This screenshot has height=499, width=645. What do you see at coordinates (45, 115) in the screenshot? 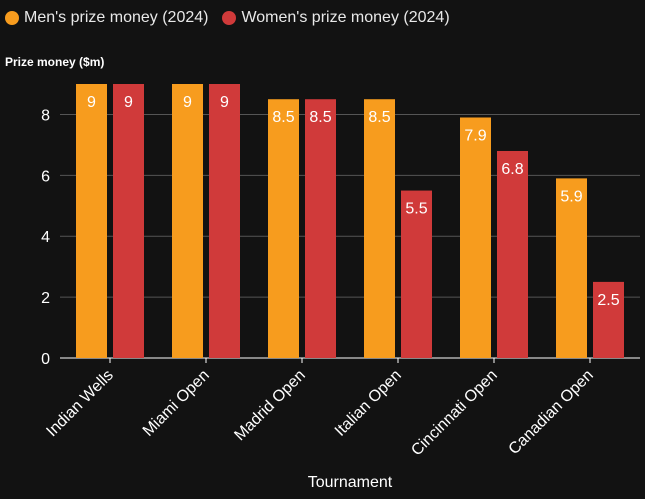
I see `y-tick-label: 8` at bounding box center [45, 115].